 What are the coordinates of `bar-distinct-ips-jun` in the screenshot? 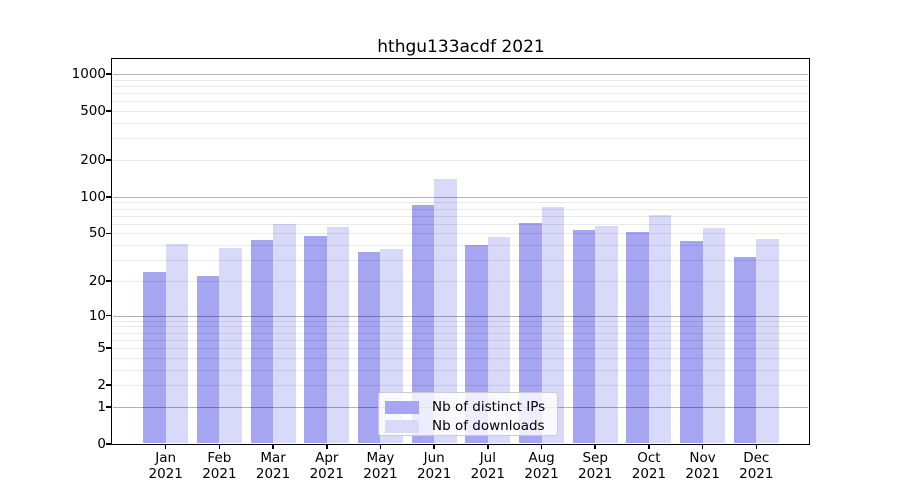 It's located at (423, 324).